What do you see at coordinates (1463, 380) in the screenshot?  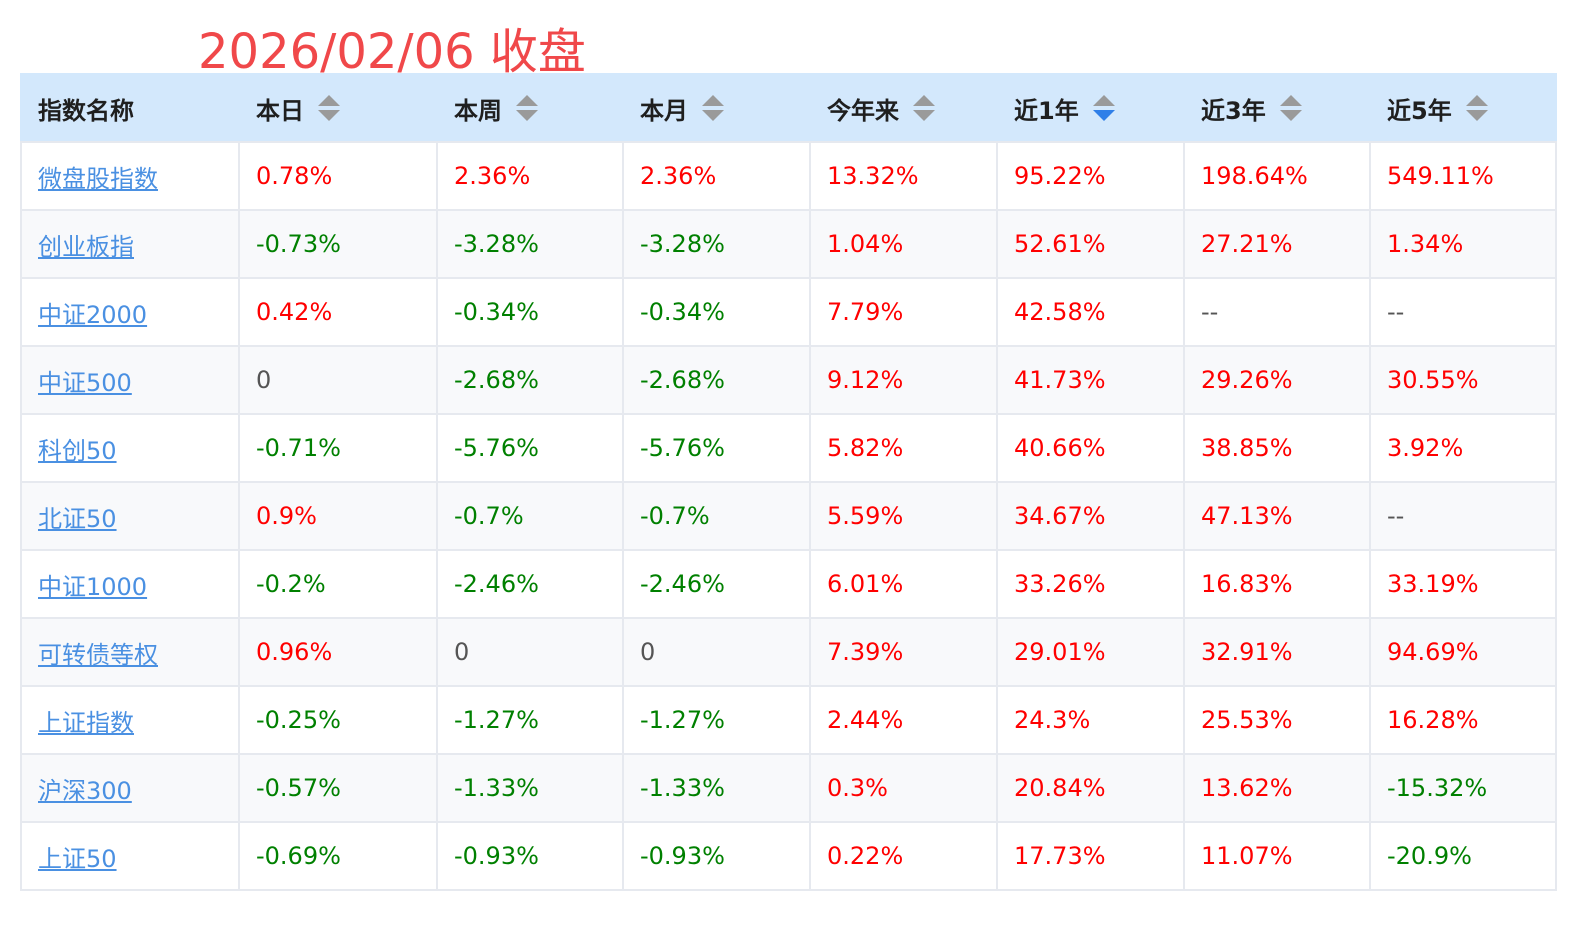 I see `table-cell-5y: 30.55%` at bounding box center [1463, 380].